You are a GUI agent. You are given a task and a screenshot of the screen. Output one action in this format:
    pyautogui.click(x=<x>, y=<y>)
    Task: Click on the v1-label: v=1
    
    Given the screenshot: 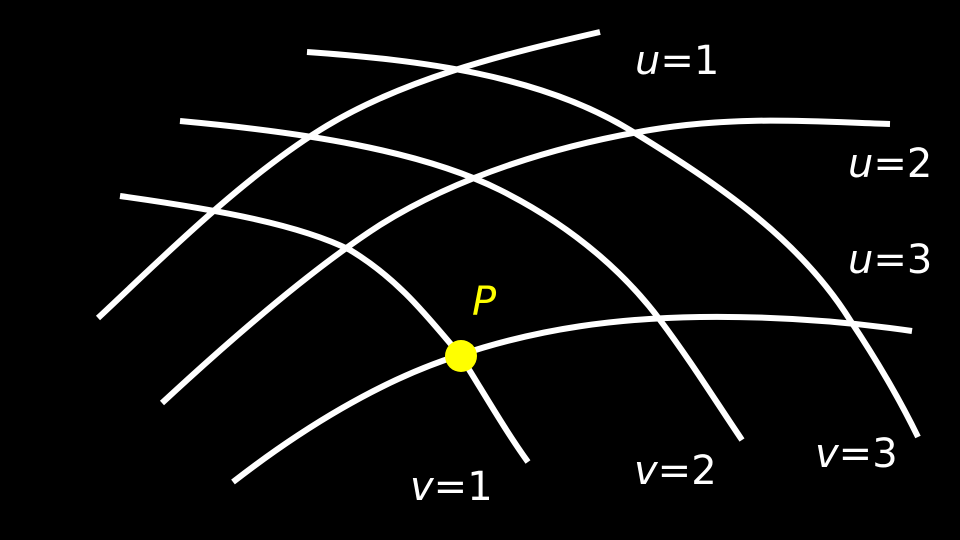 What is the action you would take?
    pyautogui.click(x=451, y=487)
    